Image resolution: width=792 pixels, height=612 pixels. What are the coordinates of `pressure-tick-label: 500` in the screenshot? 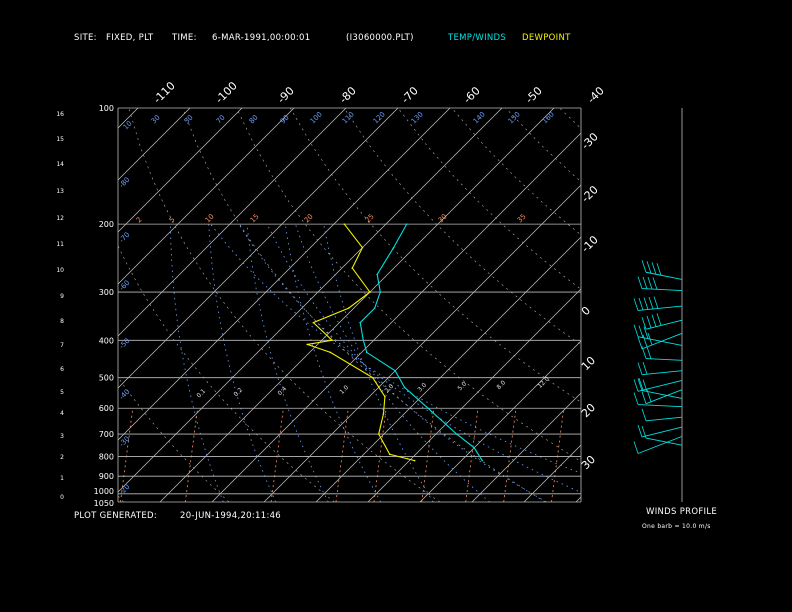 It's located at (106, 378).